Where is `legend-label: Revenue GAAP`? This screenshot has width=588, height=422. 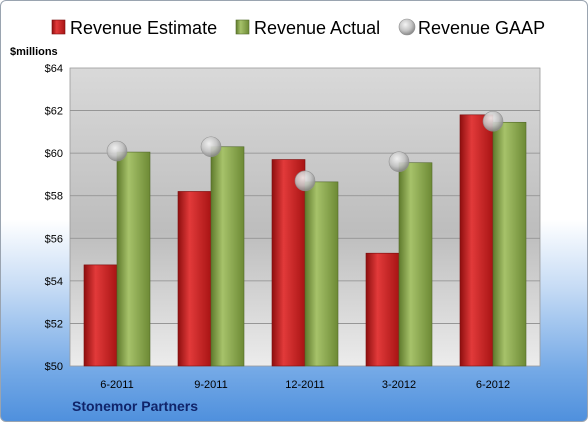 legend-label: Revenue GAAP is located at coordinates (481, 28).